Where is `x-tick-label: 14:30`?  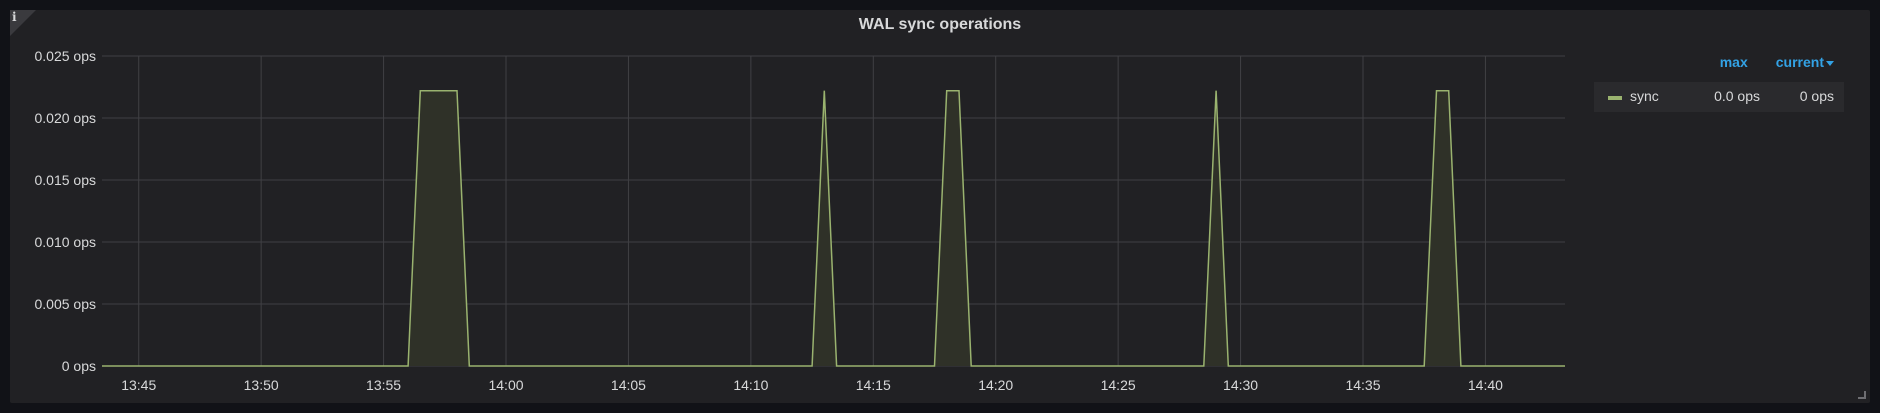 x-tick-label: 14:30 is located at coordinates (1240, 385).